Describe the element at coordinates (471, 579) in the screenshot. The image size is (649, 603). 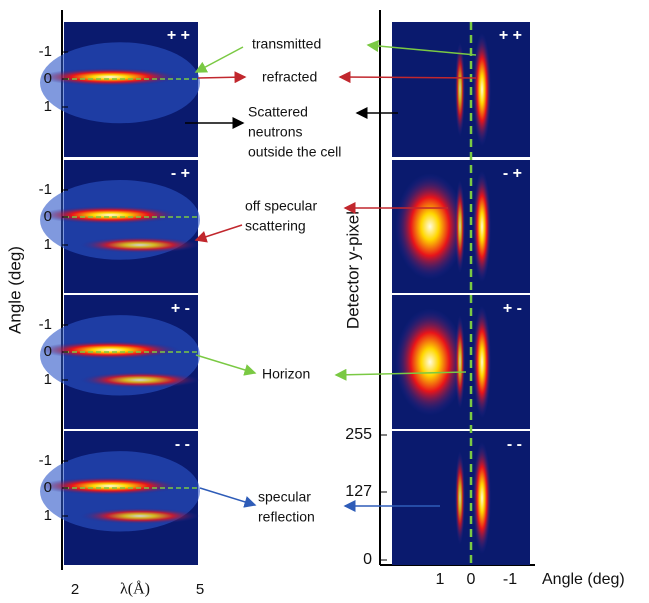
I see `x-tick-label: 0` at that location.